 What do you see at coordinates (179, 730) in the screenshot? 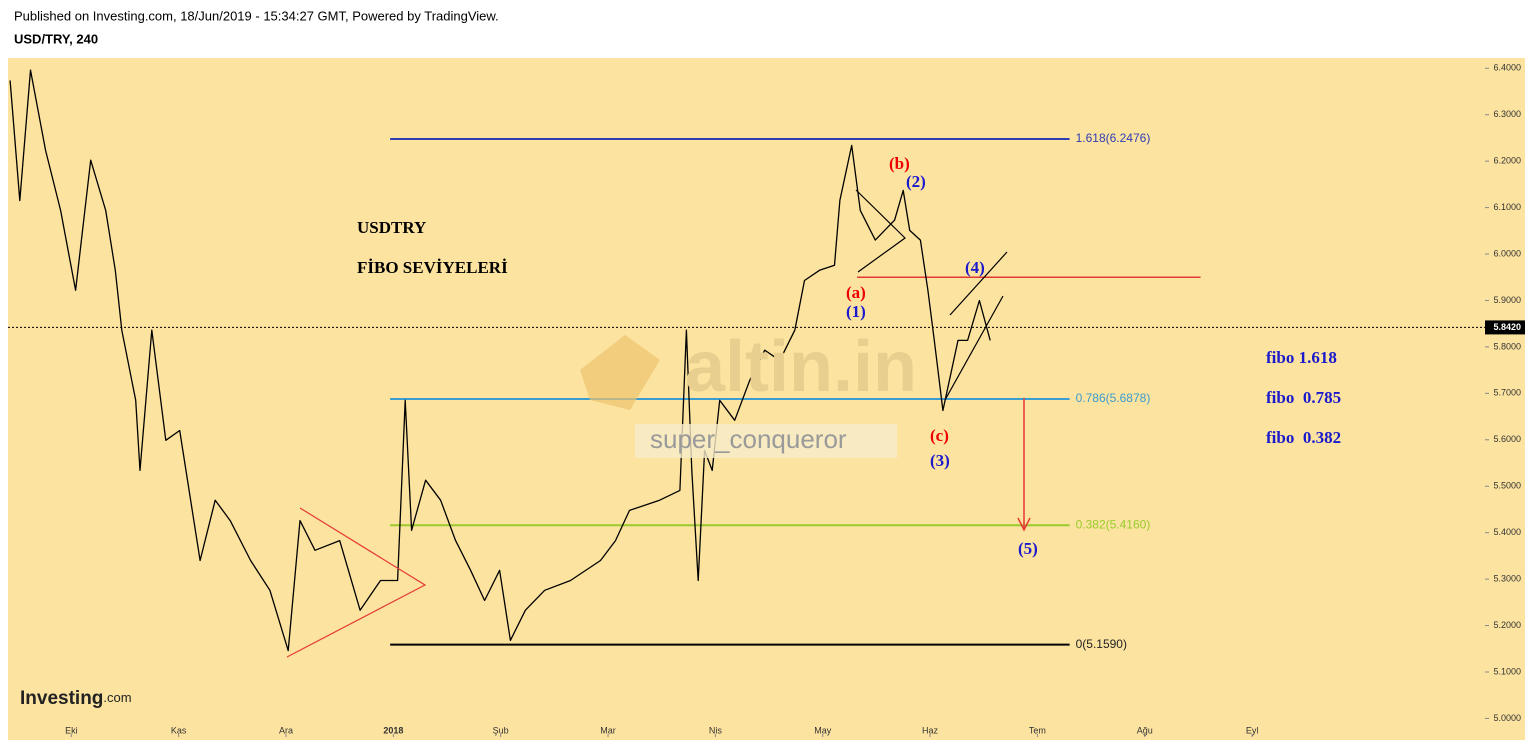
I see `x-tick-label: Kas` at bounding box center [179, 730].